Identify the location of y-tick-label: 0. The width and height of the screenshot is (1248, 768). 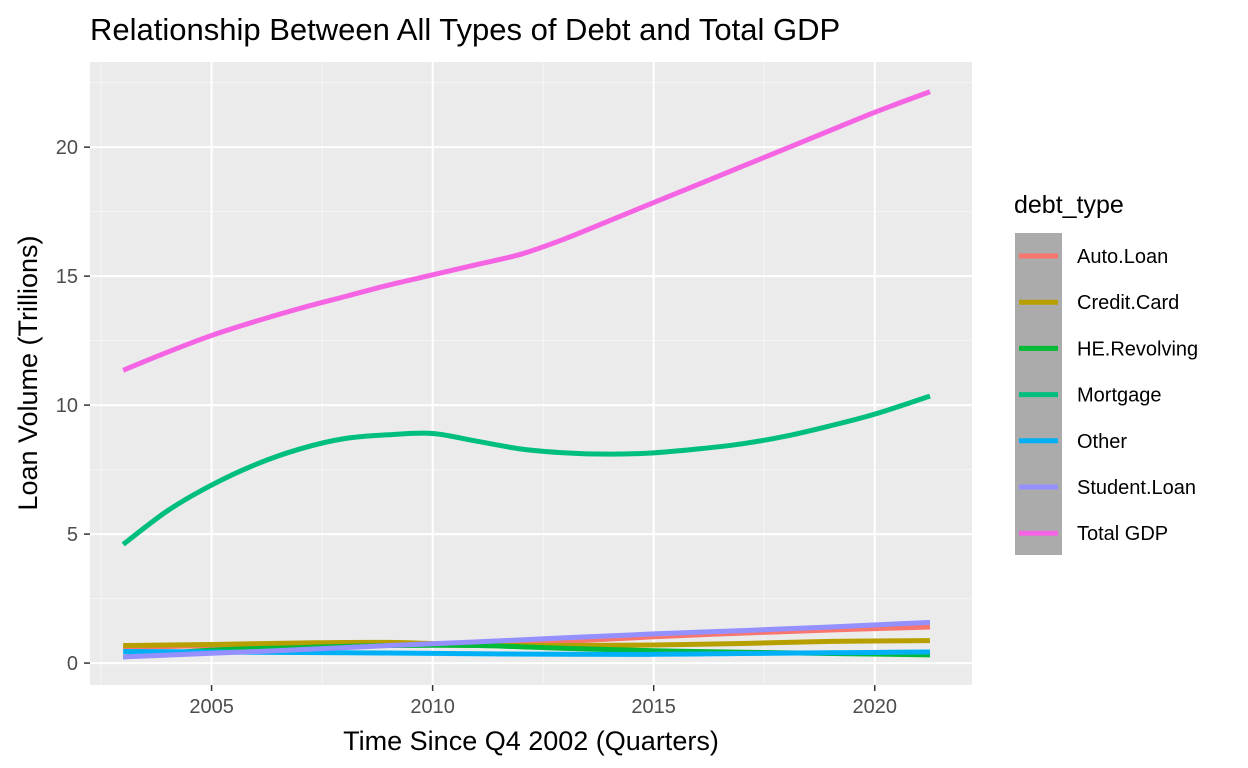
(72, 664).